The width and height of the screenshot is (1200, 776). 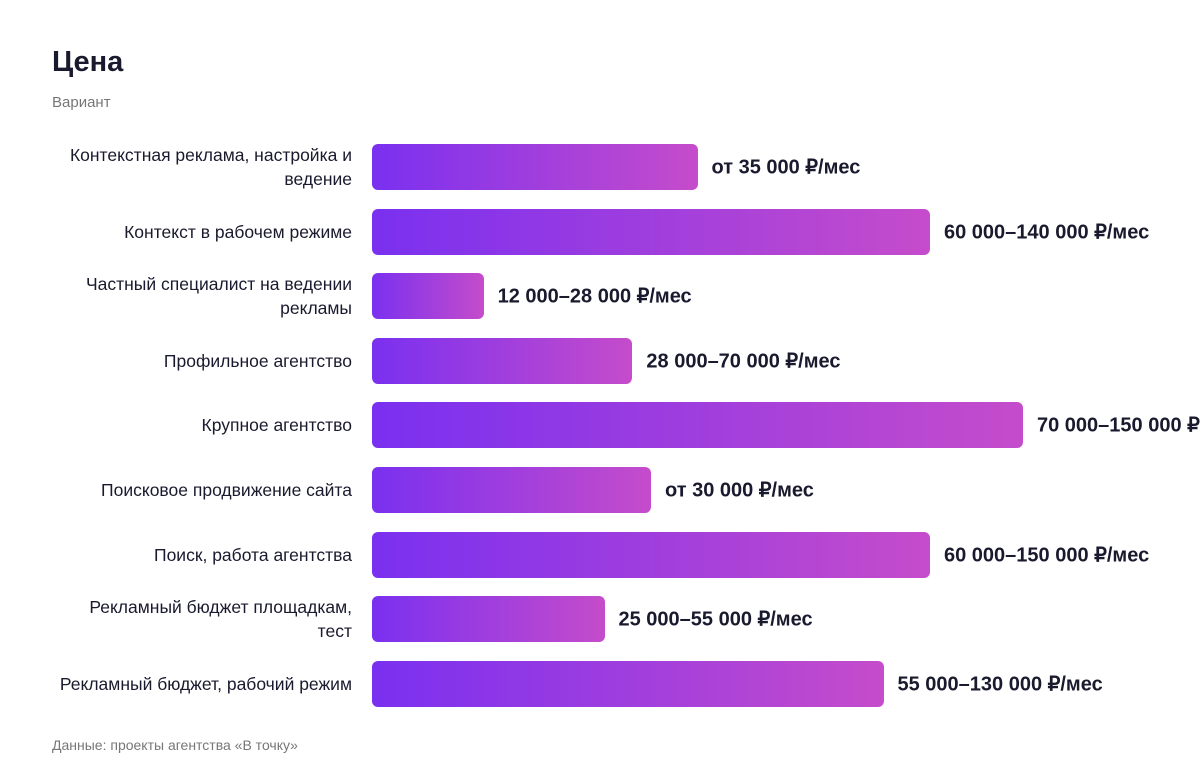 What do you see at coordinates (715, 619) in the screenshot?
I see `value-label: 25 000–55 000 ₽/мес` at bounding box center [715, 619].